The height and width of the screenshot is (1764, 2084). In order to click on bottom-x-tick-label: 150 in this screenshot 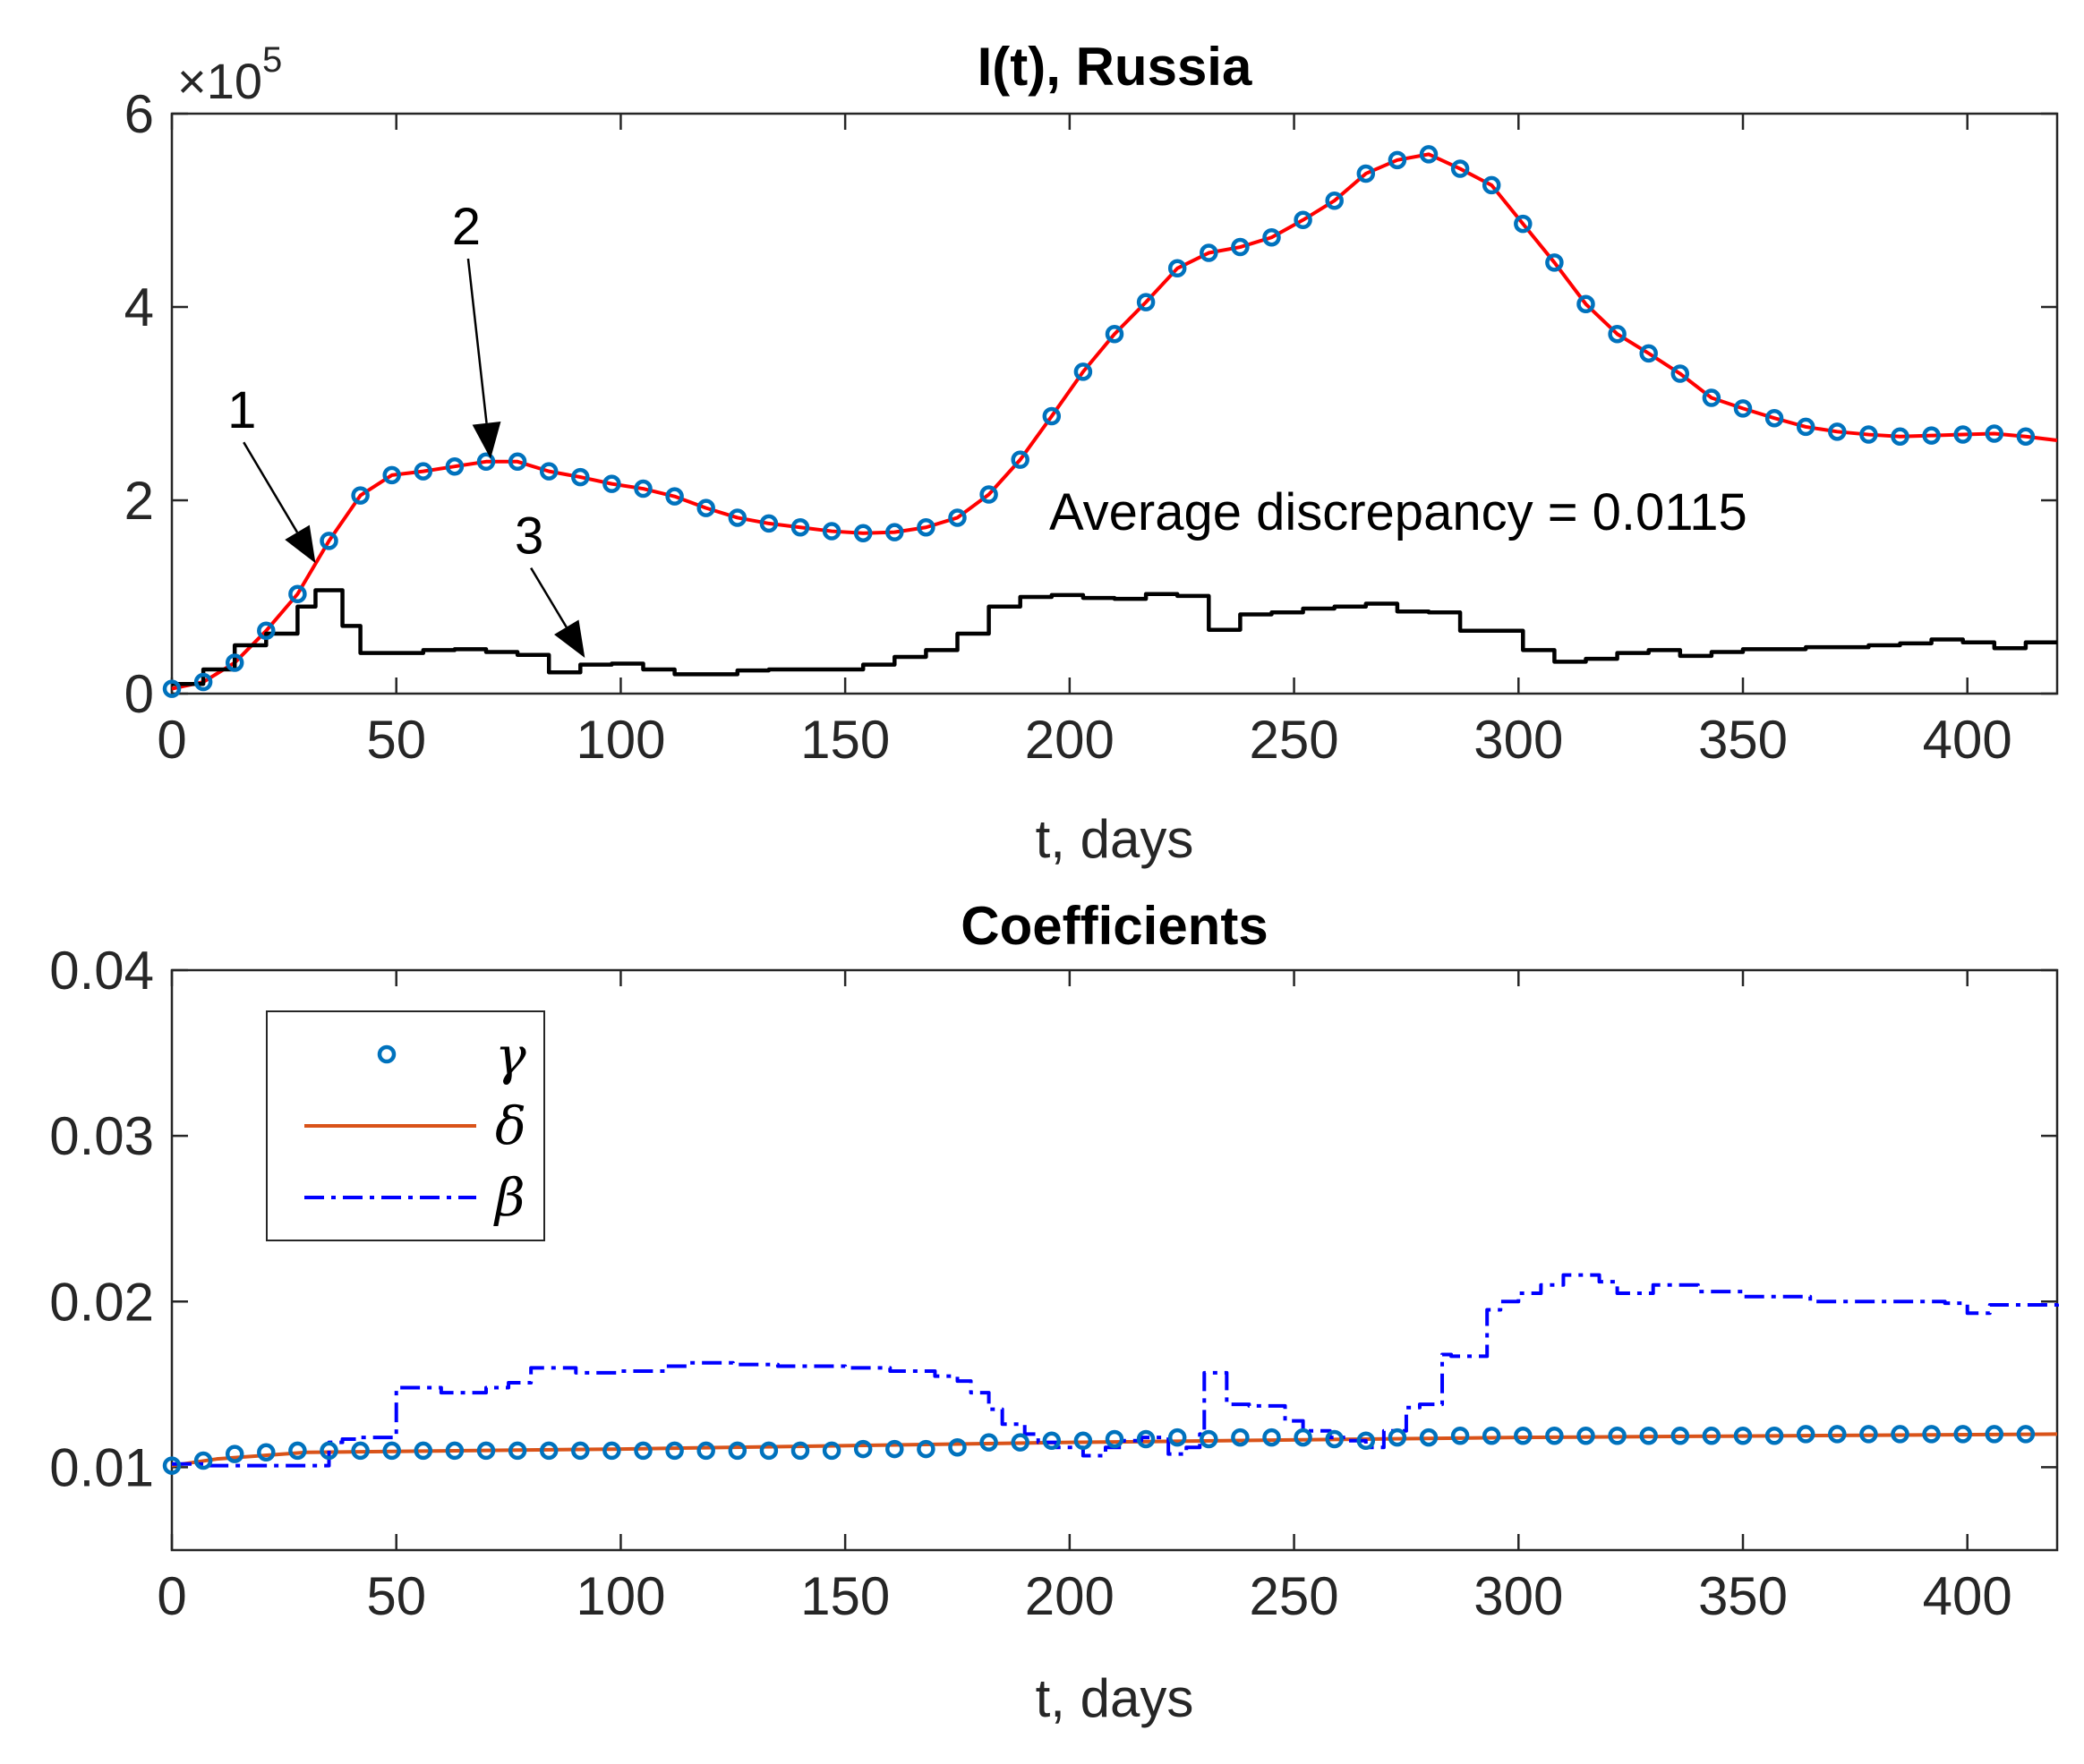, I will do `click(845, 1596)`.